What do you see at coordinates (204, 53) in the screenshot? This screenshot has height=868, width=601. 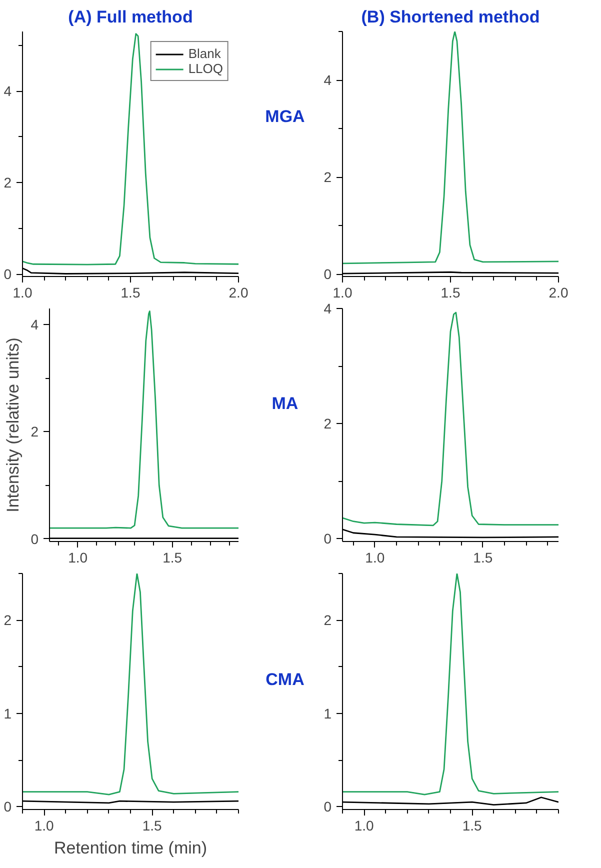 I see `legend-label: Blank` at bounding box center [204, 53].